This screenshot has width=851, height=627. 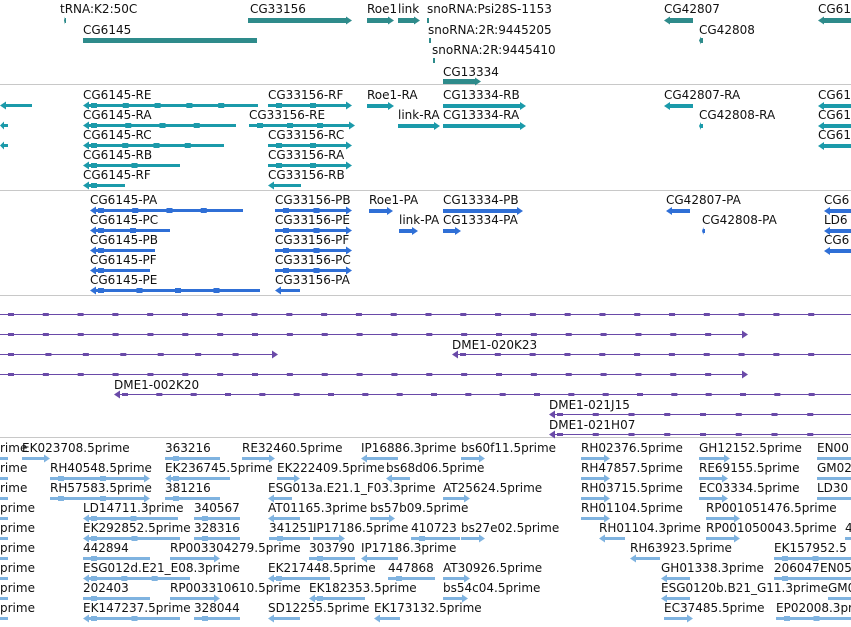 I want to click on ests-feature-label: RH47857.5prime, so click(x=632, y=468).